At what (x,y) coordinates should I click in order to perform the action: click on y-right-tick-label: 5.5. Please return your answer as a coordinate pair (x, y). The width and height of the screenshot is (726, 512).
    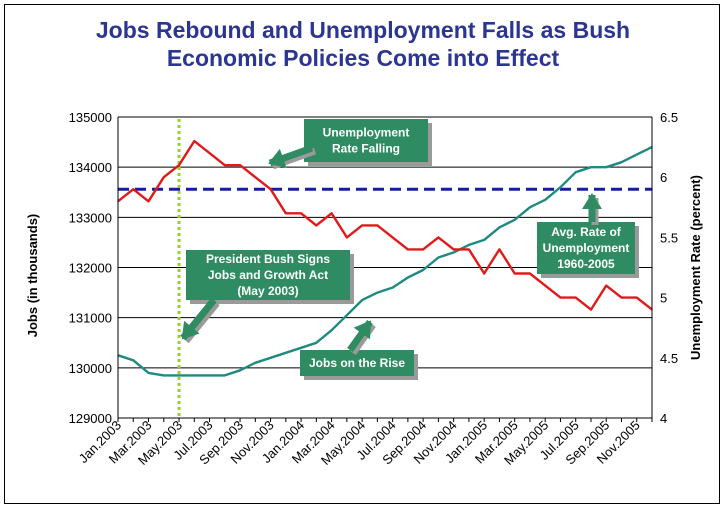
    Looking at the image, I should click on (669, 237).